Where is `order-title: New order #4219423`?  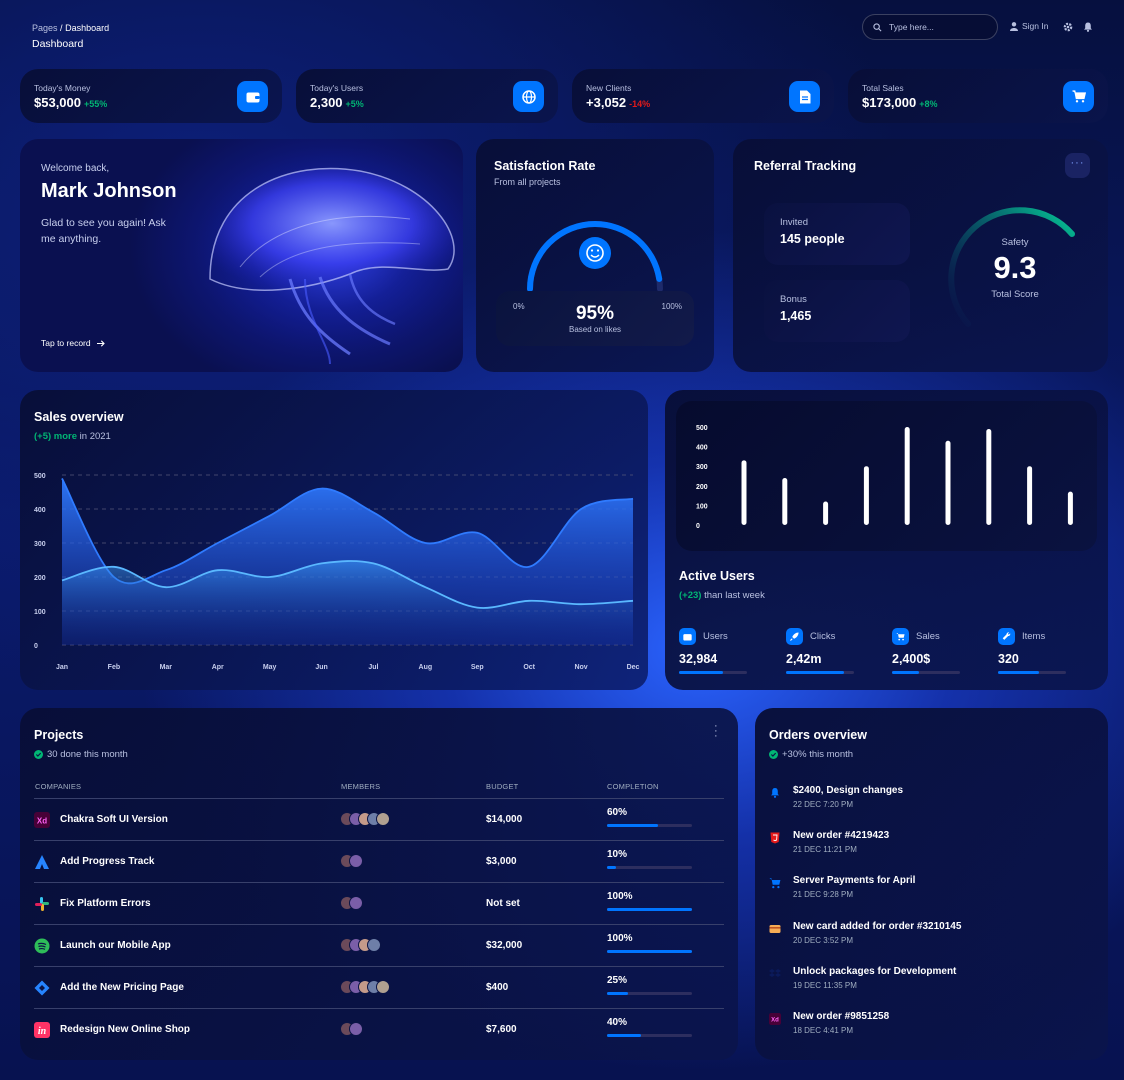
order-title: New order #4219423 is located at coordinates (841, 836).